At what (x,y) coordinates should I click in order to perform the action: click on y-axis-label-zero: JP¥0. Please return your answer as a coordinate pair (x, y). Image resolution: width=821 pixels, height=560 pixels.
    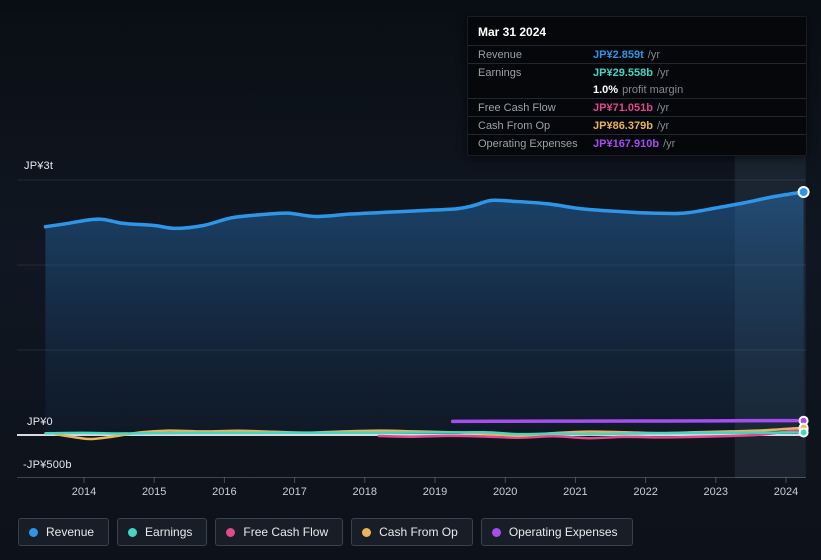
    Looking at the image, I should click on (40, 422).